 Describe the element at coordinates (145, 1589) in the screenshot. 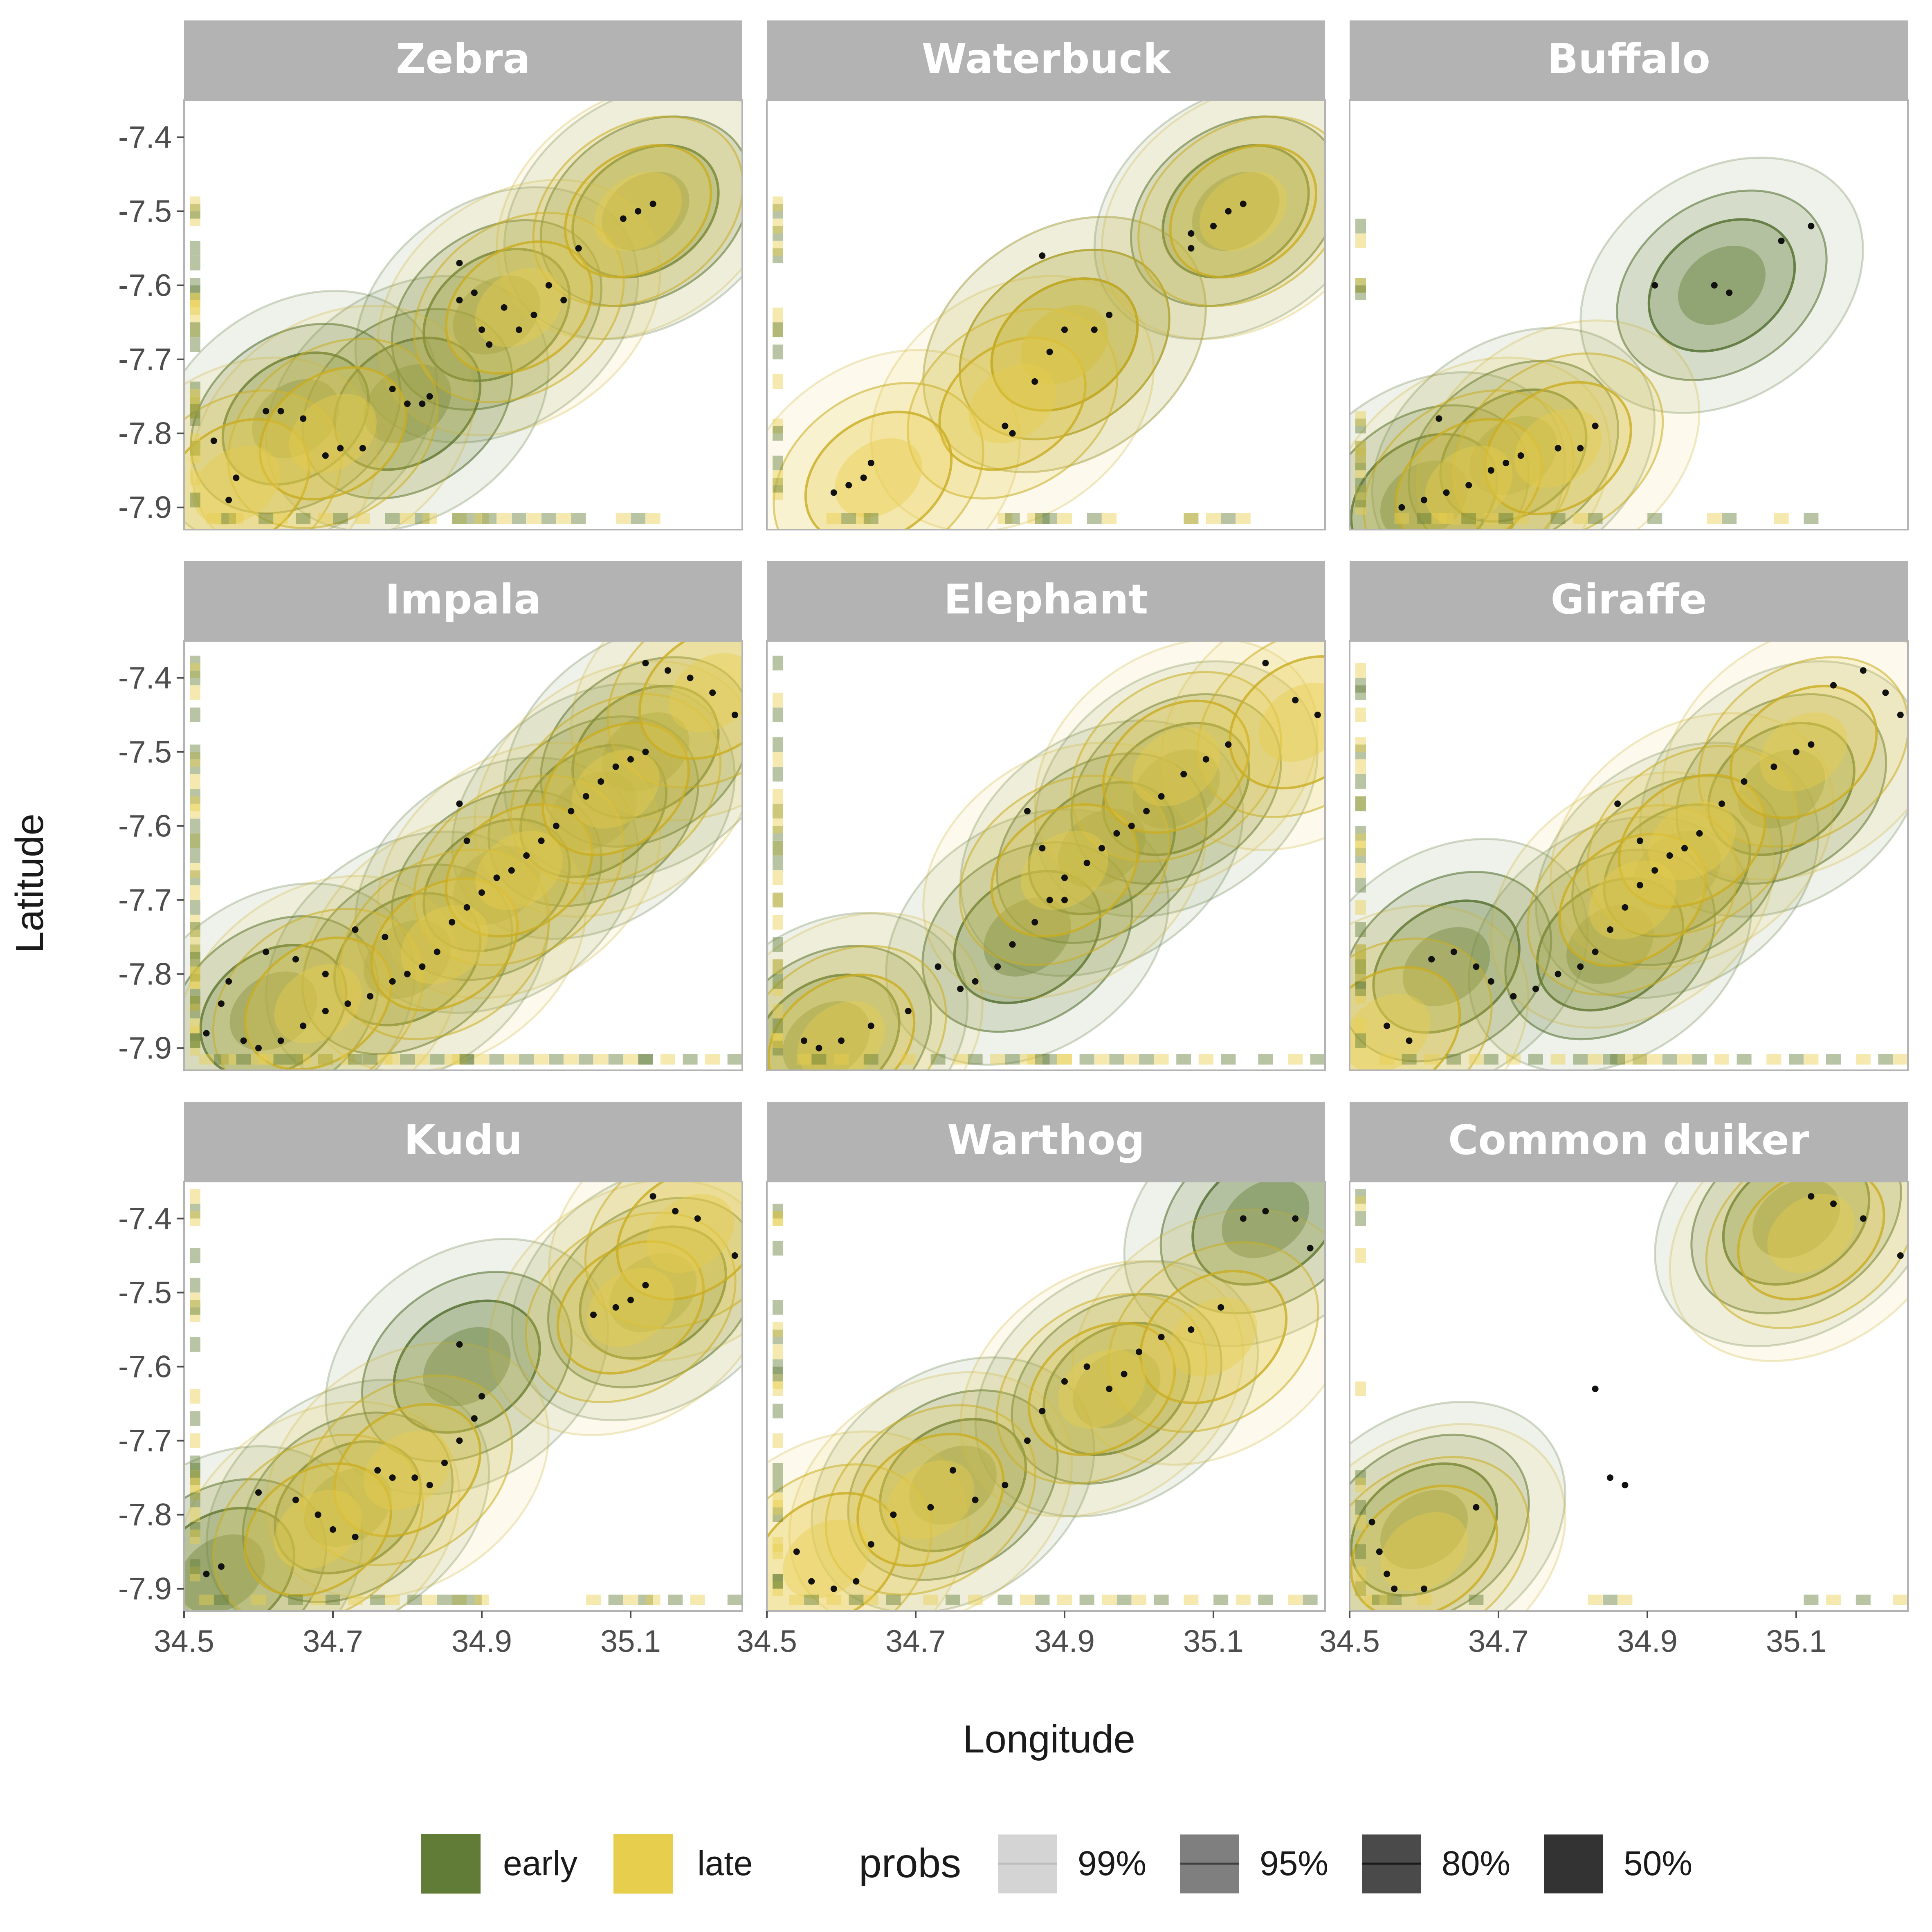

I see `y-tick-label: -7.9` at that location.